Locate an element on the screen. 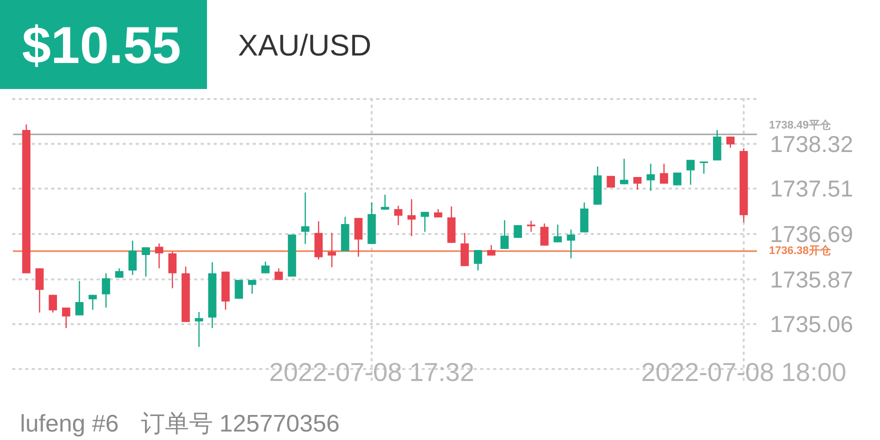 This screenshot has height=440, width=880. annotation-badge: $10.55 is located at coordinates (103, 44).